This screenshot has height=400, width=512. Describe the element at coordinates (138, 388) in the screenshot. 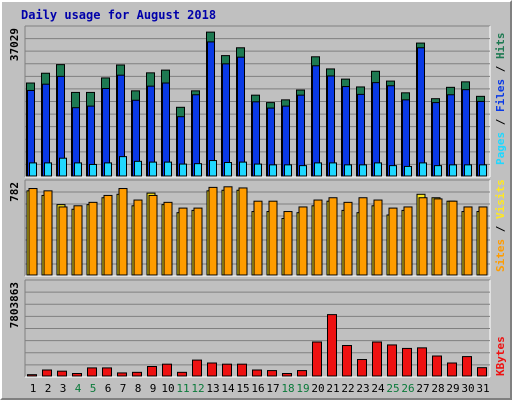

I see `day-label: 8` at that location.